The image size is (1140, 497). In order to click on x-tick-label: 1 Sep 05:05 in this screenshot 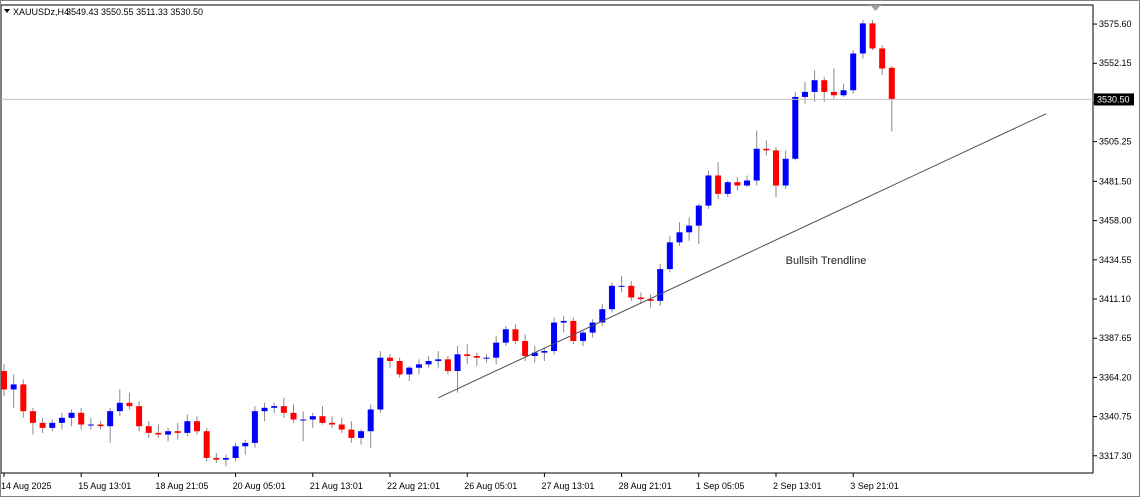, I will do `click(720, 486)`.